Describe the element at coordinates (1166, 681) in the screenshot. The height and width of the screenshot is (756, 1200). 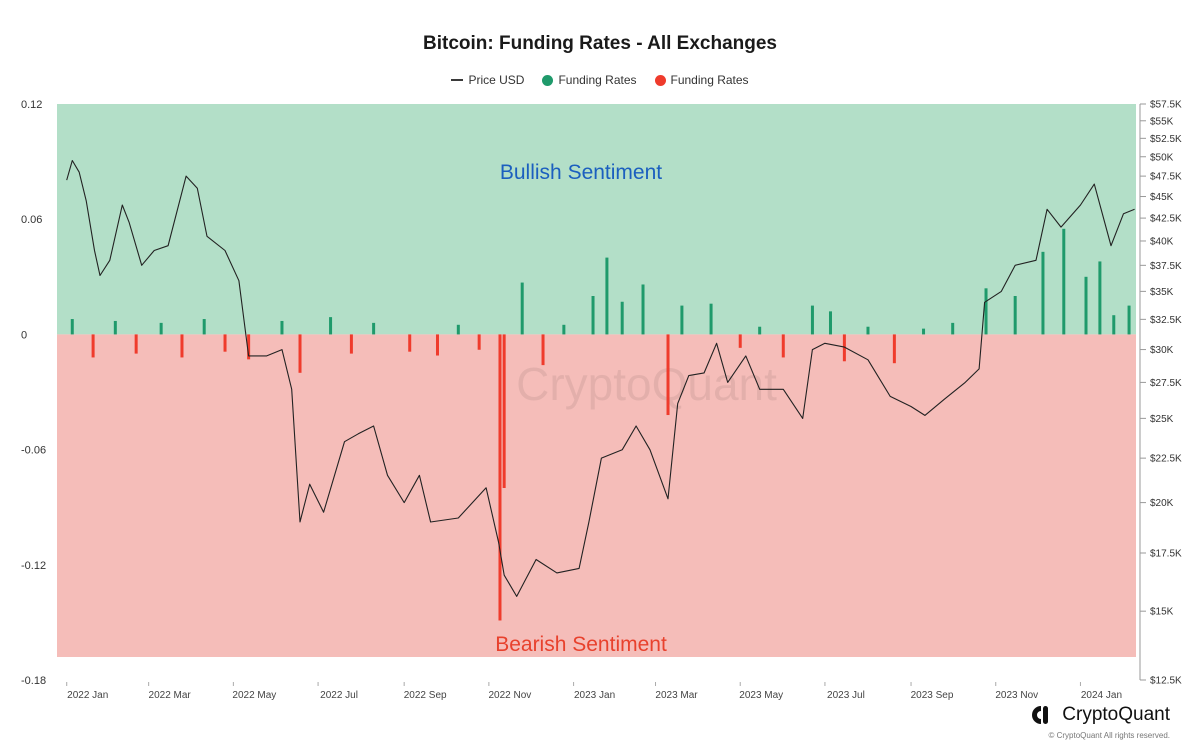
I see `right-y-tick-label: $12.5K` at that location.